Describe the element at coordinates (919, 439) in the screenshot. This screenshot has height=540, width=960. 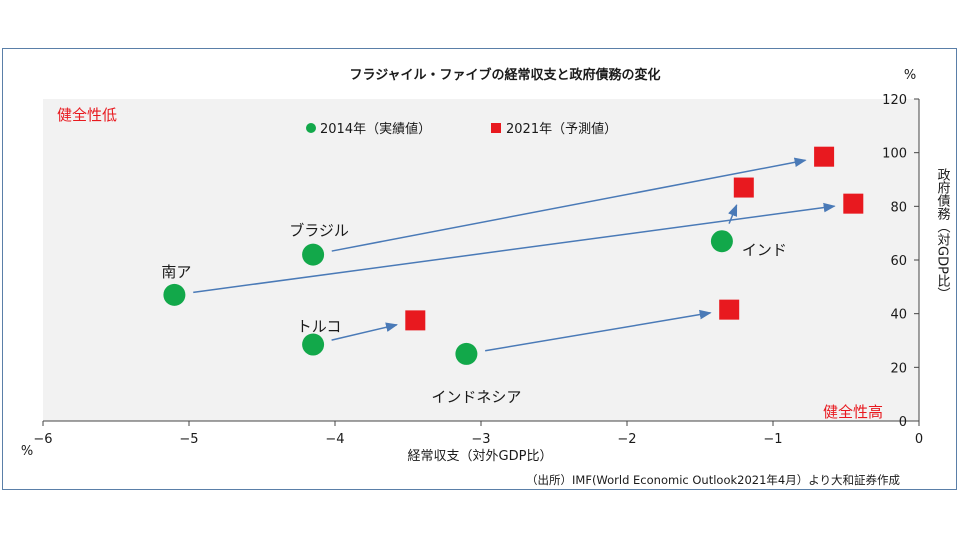
I see `x-tick-label: 0` at that location.